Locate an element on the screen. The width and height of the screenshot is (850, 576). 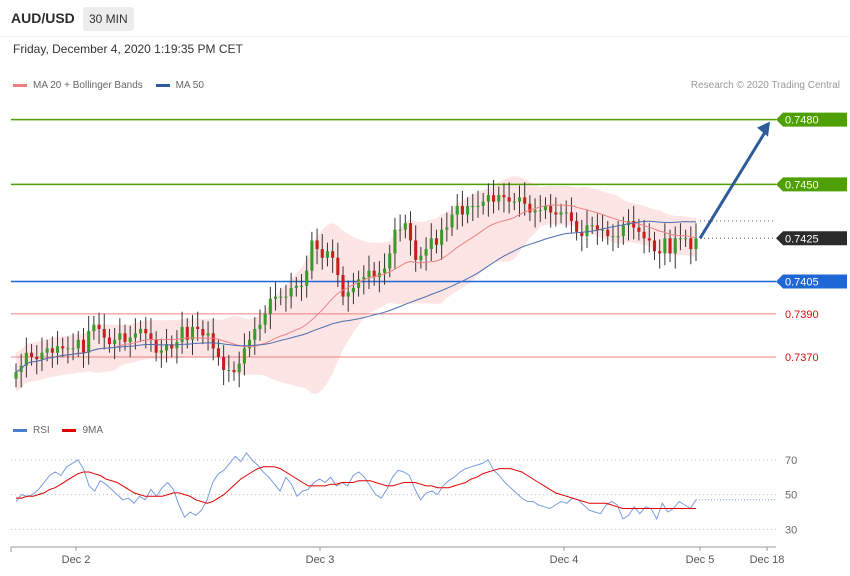
legend-swatch-9ma is located at coordinates (69, 430).